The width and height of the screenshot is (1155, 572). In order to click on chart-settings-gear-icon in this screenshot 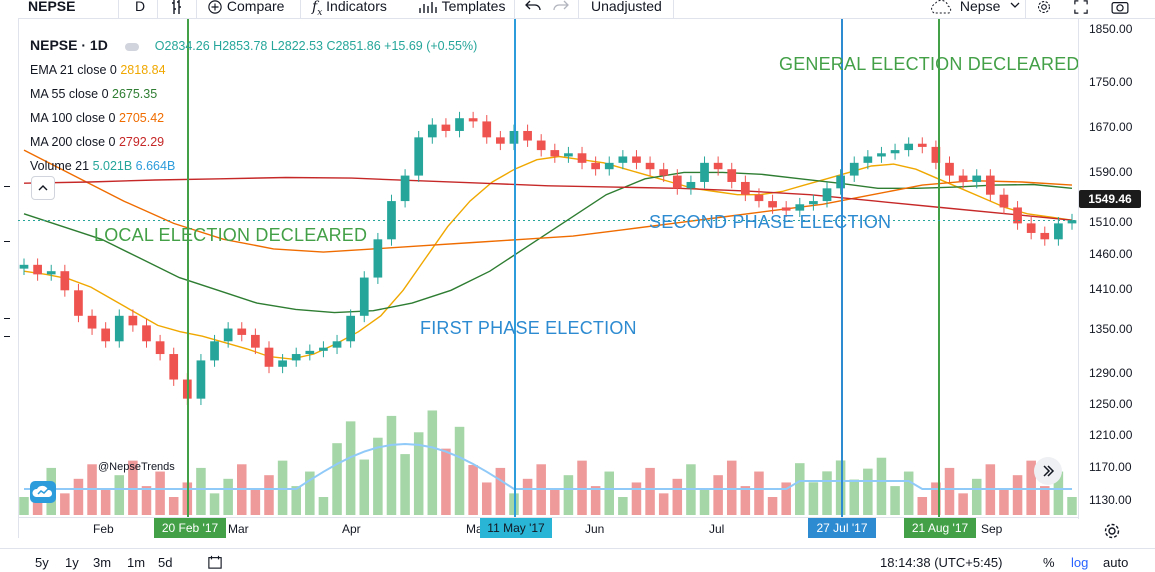, I will do `click(1112, 533)`.